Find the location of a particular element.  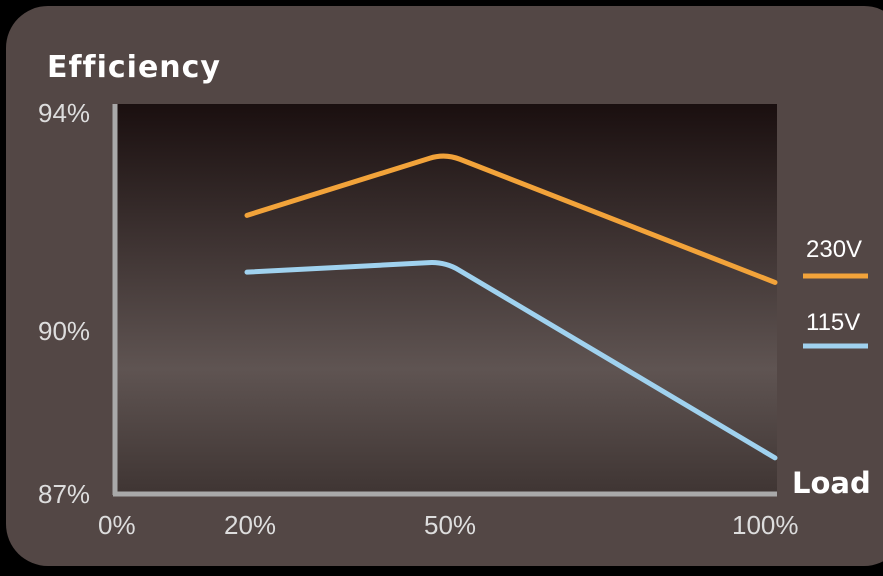

x-tick-label: 50% is located at coordinates (450, 525).